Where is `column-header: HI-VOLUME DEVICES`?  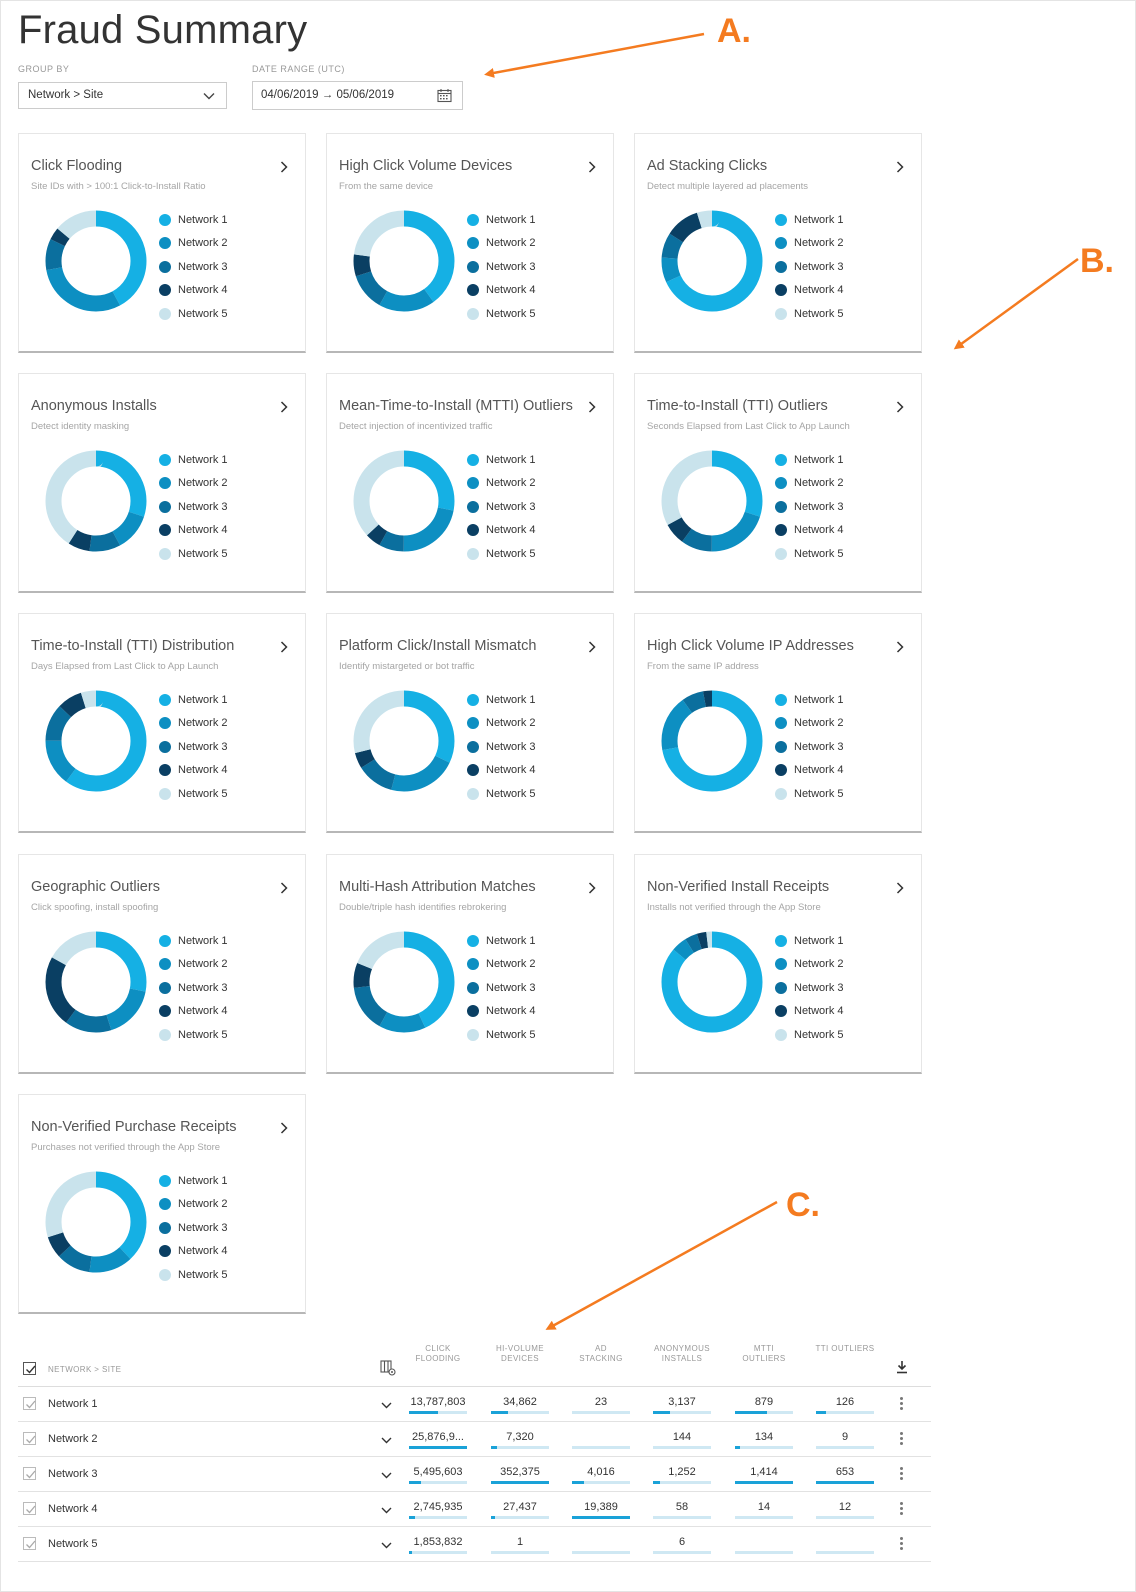 column-header: HI-VOLUME DEVICES is located at coordinates (520, 1354).